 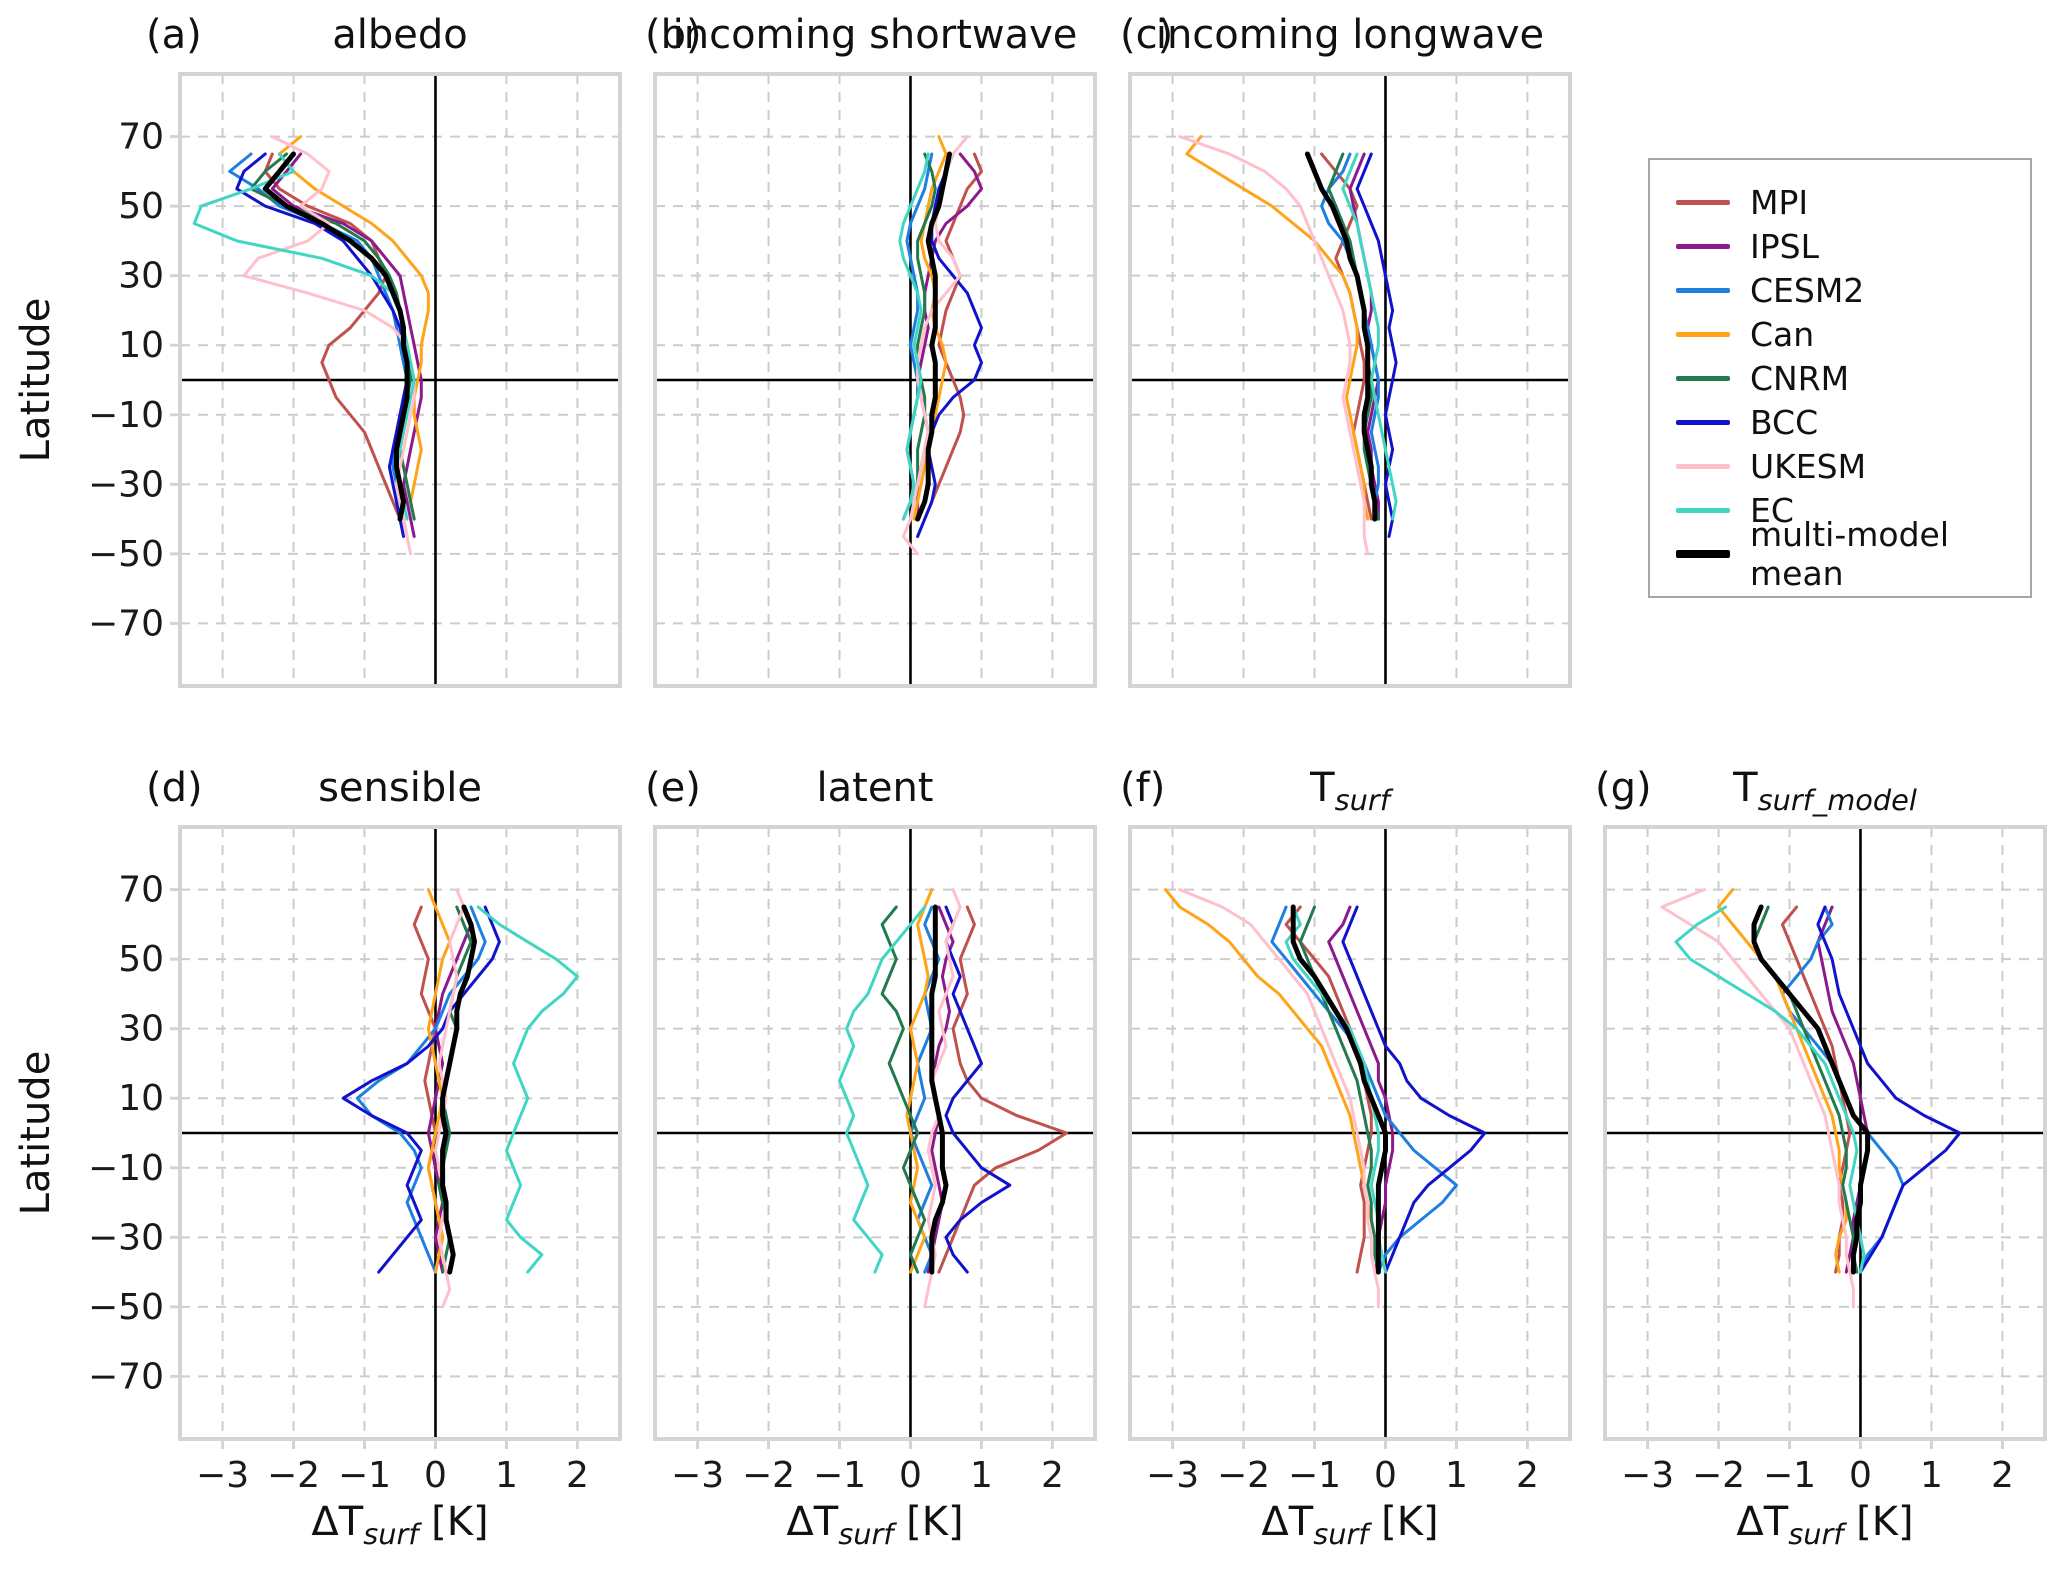 What do you see at coordinates (400, 788) in the screenshot?
I see `panel-title-d: sensible` at bounding box center [400, 788].